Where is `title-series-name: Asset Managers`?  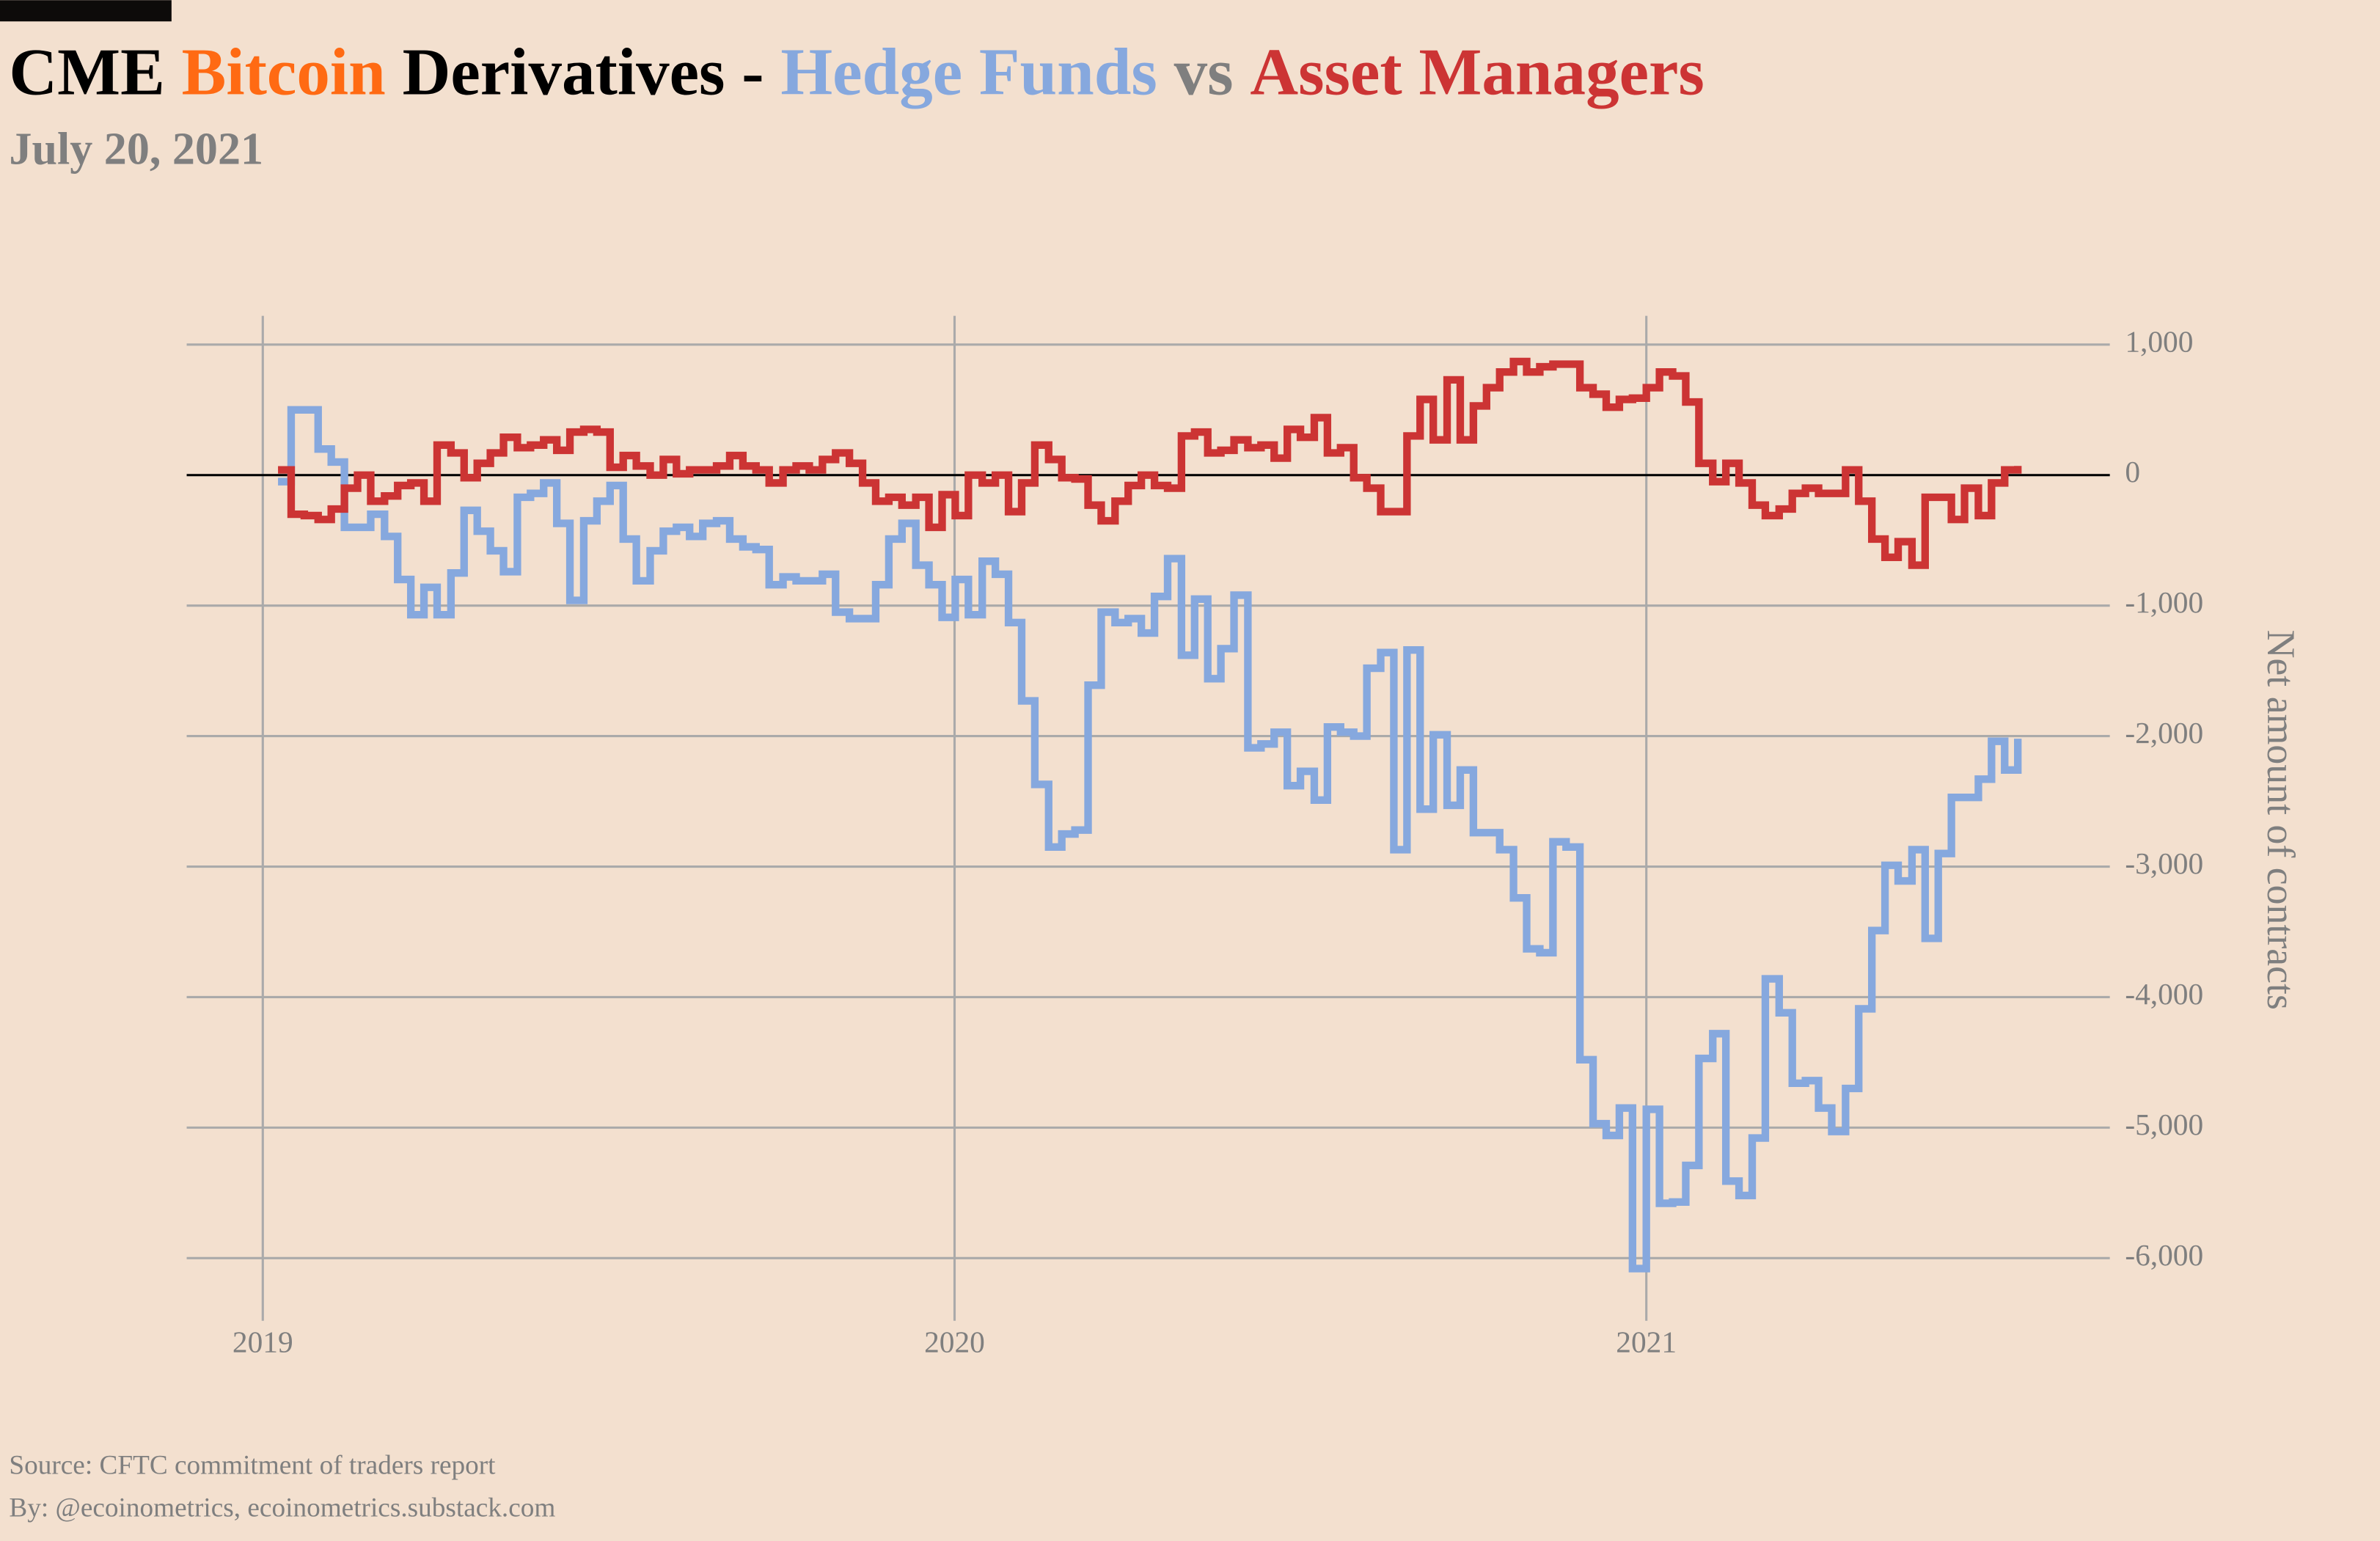
title-series-name: Asset Managers is located at coordinates (1478, 72).